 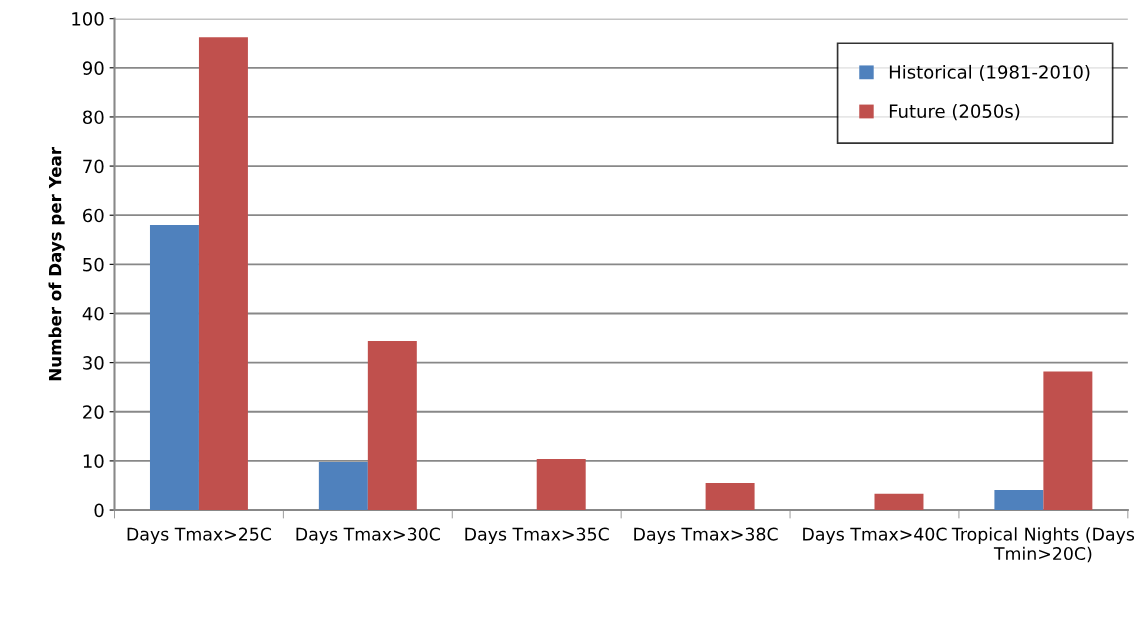 What do you see at coordinates (93, 166) in the screenshot?
I see `y-tick-label: 70` at bounding box center [93, 166].